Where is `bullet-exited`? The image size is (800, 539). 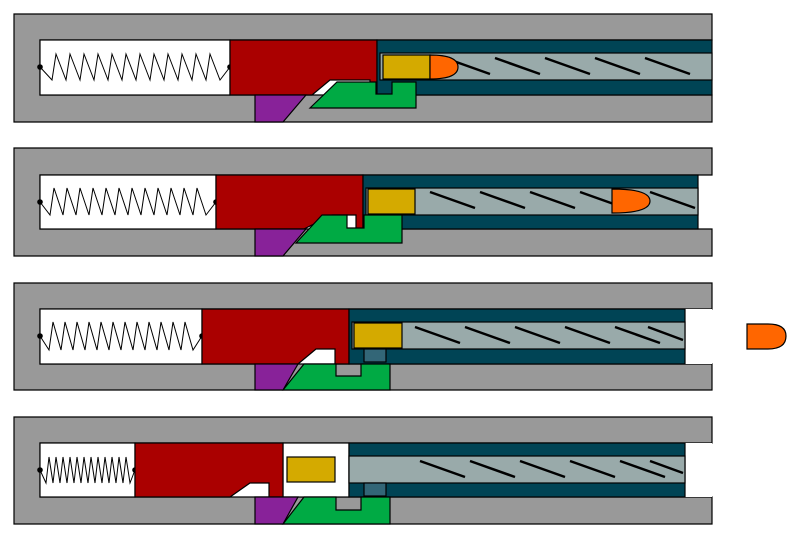 bullet-exited is located at coordinates (766, 336).